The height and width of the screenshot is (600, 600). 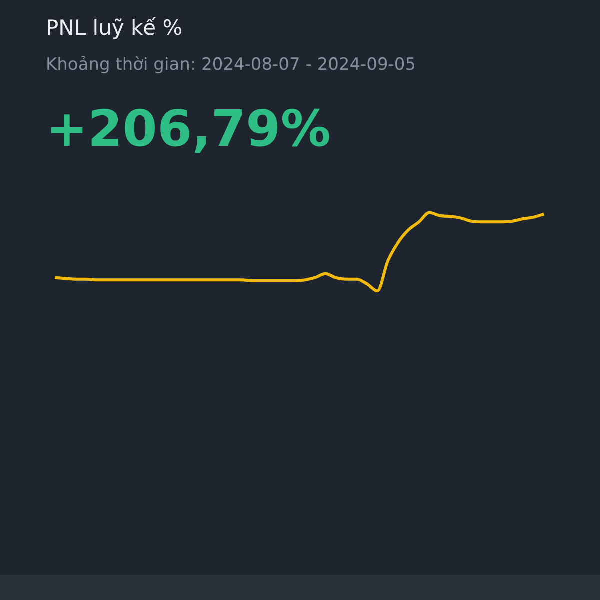 What do you see at coordinates (188, 129) in the screenshot?
I see `text: +206,79%` at bounding box center [188, 129].